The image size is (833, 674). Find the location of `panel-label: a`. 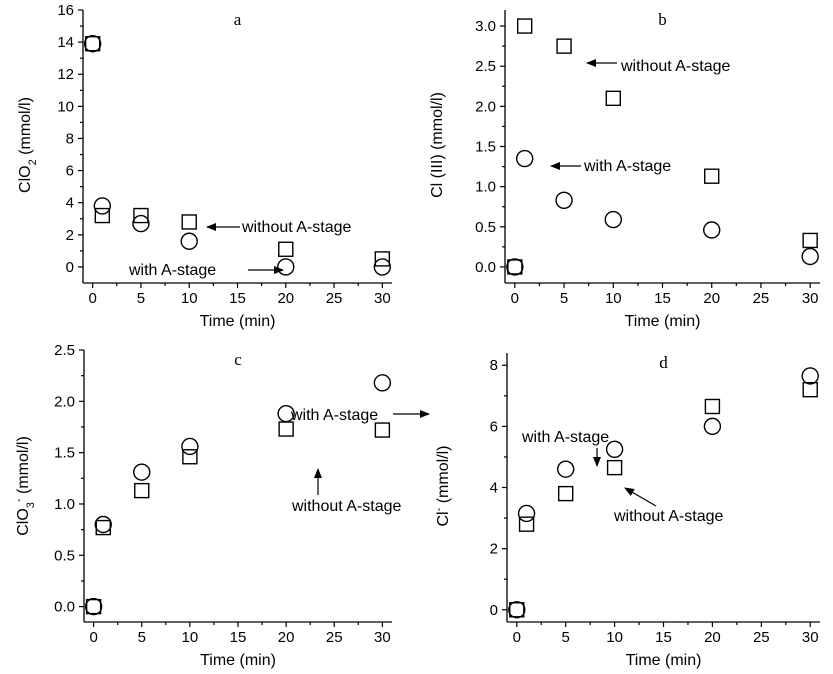

panel-label: a is located at coordinates (238, 19).